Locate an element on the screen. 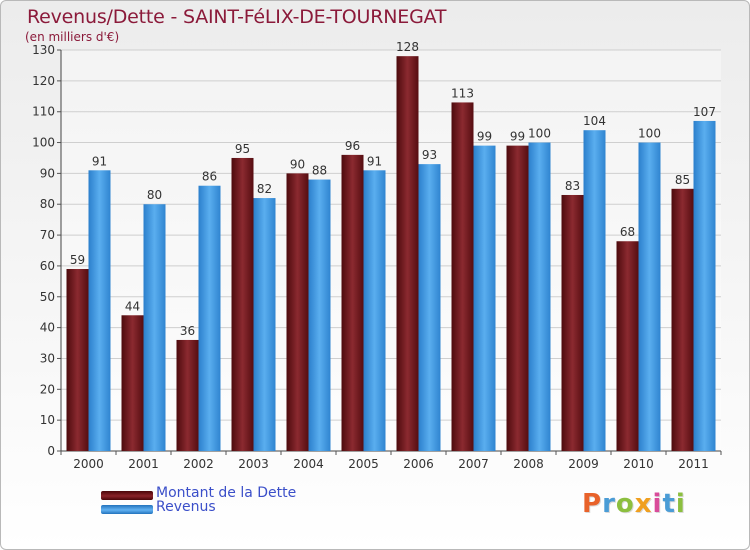 The image size is (750, 550). value-label-revenus: 99 is located at coordinates (484, 137).